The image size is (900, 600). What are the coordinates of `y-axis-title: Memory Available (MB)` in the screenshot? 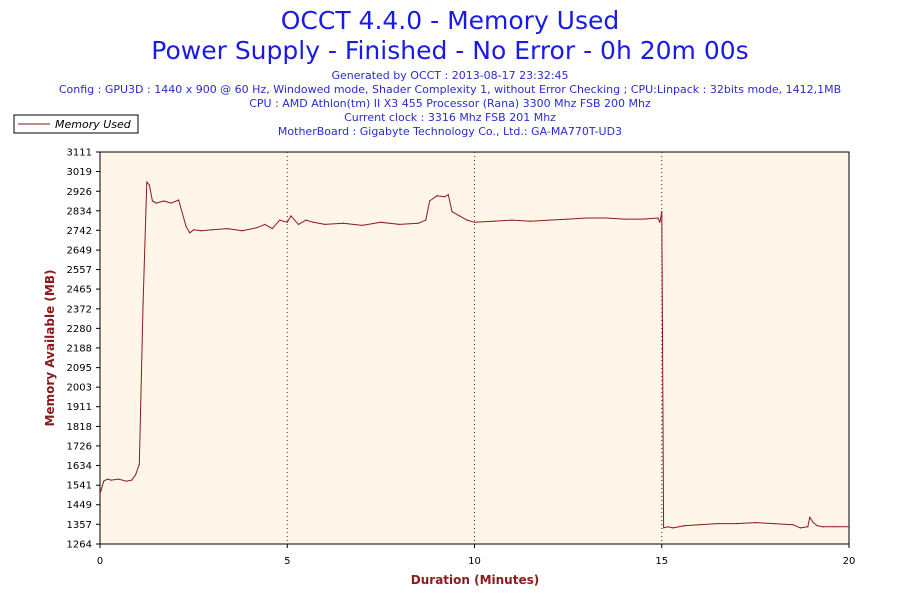 It's located at (50, 348).